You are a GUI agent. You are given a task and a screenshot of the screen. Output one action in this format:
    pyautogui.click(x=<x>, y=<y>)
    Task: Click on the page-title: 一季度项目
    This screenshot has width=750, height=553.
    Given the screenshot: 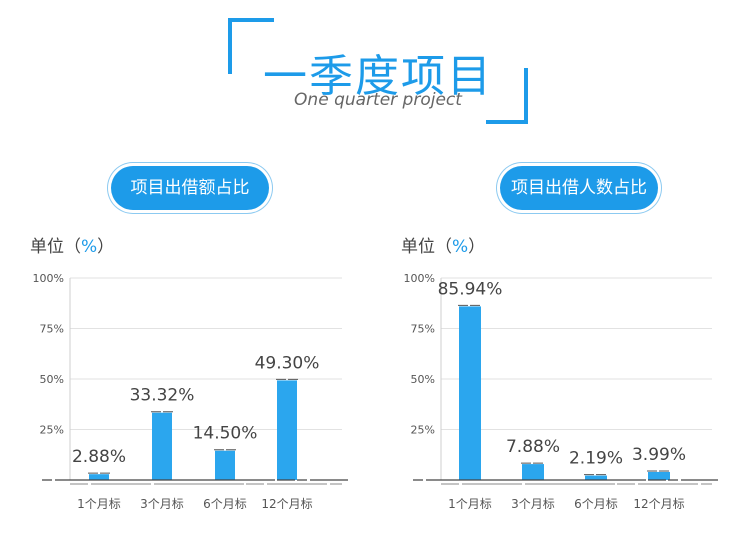 What is the action you would take?
    pyautogui.click(x=378, y=76)
    